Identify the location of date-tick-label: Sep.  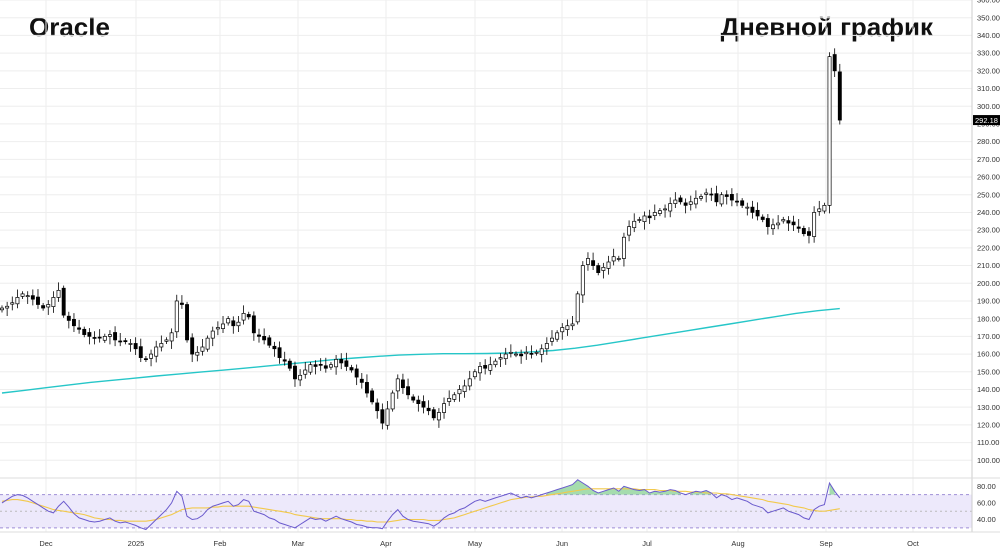
(825, 543).